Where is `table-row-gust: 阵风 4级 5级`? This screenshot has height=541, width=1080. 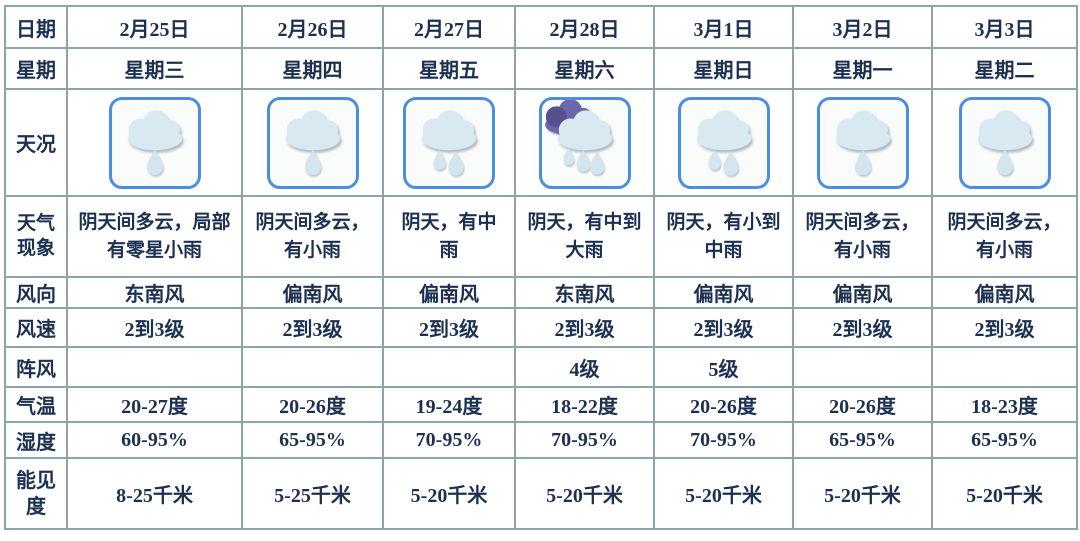 table-row-gust: 阵风 4级 5级 is located at coordinates (541, 367).